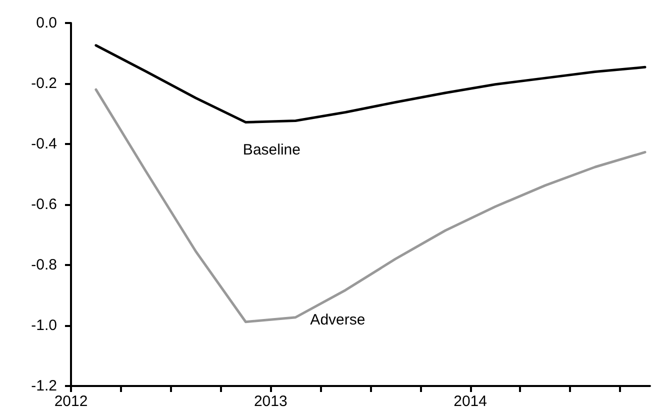 Image resolution: width=652 pixels, height=410 pixels. Describe the element at coordinates (44, 83) in the screenshot. I see `y-tick-label: -0.2` at that location.